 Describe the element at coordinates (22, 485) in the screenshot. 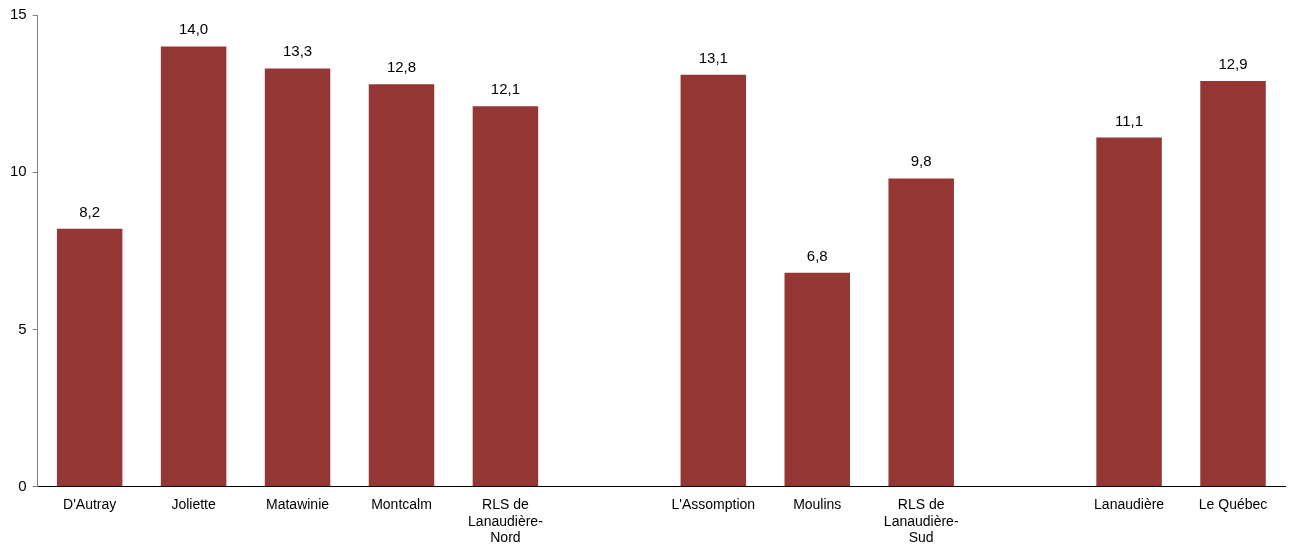

I see `y-tick-label: 0` at that location.